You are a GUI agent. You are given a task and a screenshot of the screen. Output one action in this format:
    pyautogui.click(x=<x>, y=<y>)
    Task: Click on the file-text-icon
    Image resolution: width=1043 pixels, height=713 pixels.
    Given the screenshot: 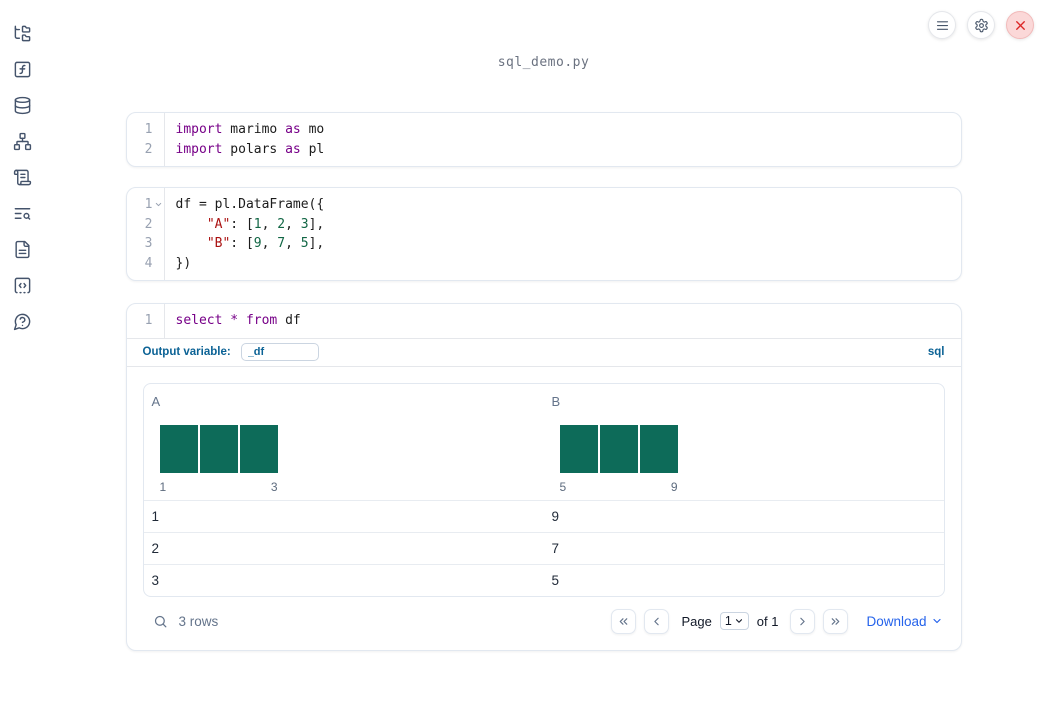 What is the action you would take?
    pyautogui.click(x=22, y=249)
    